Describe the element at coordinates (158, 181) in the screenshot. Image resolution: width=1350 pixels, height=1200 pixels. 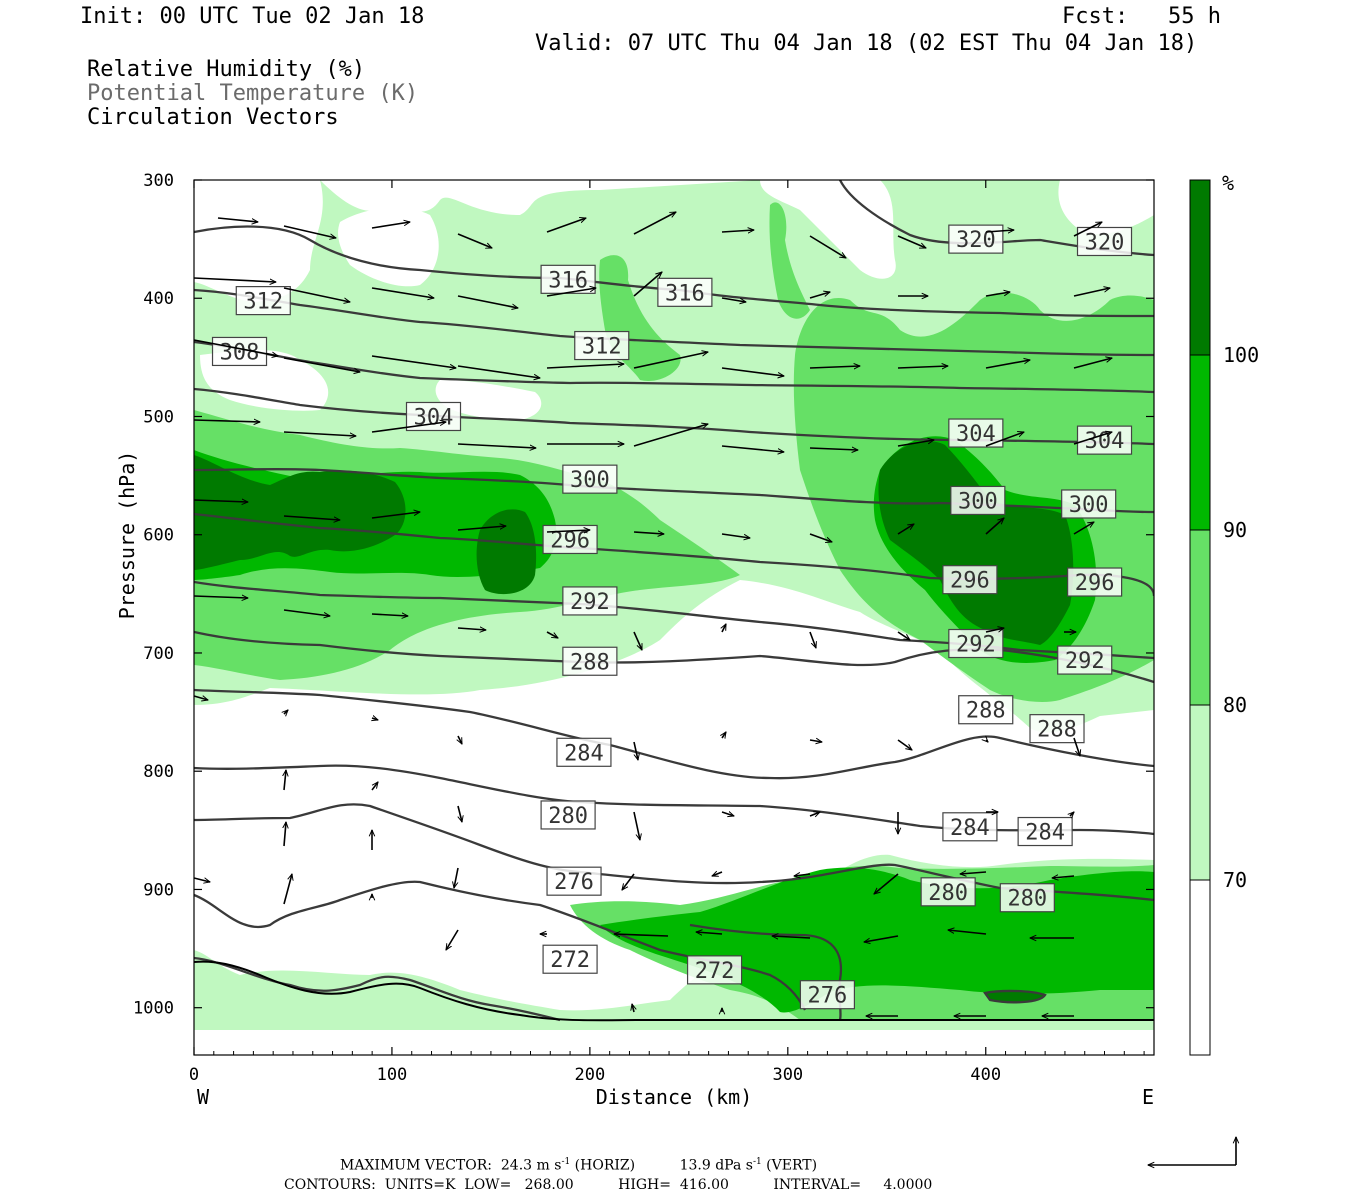
I see `y-tick-label: 300` at that location.